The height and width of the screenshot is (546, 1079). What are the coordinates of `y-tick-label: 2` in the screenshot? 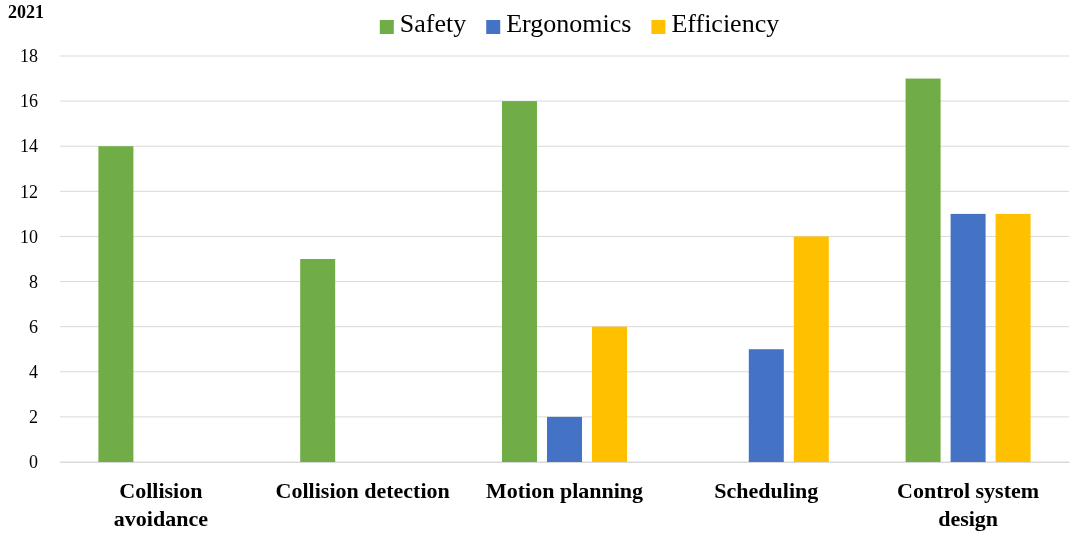 It's located at (33, 417).